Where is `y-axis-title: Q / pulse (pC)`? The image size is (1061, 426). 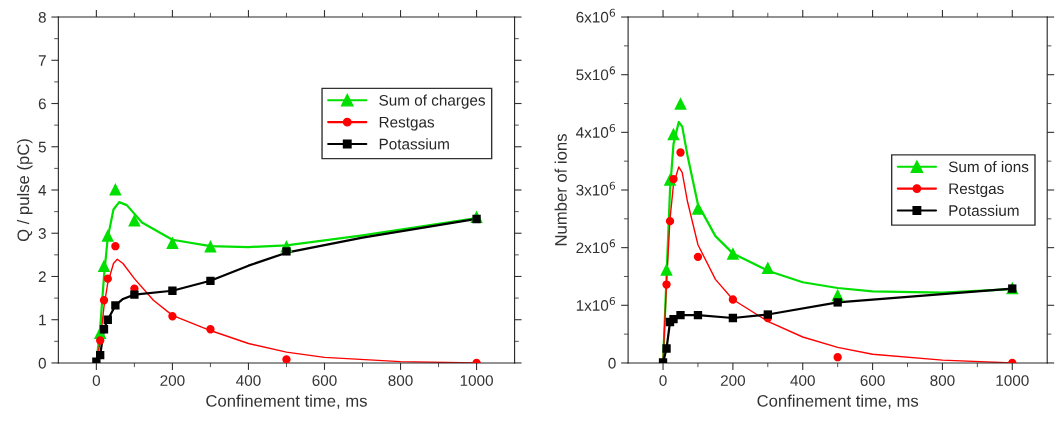 y-axis-title: Q / pulse (pC) is located at coordinates (24, 190).